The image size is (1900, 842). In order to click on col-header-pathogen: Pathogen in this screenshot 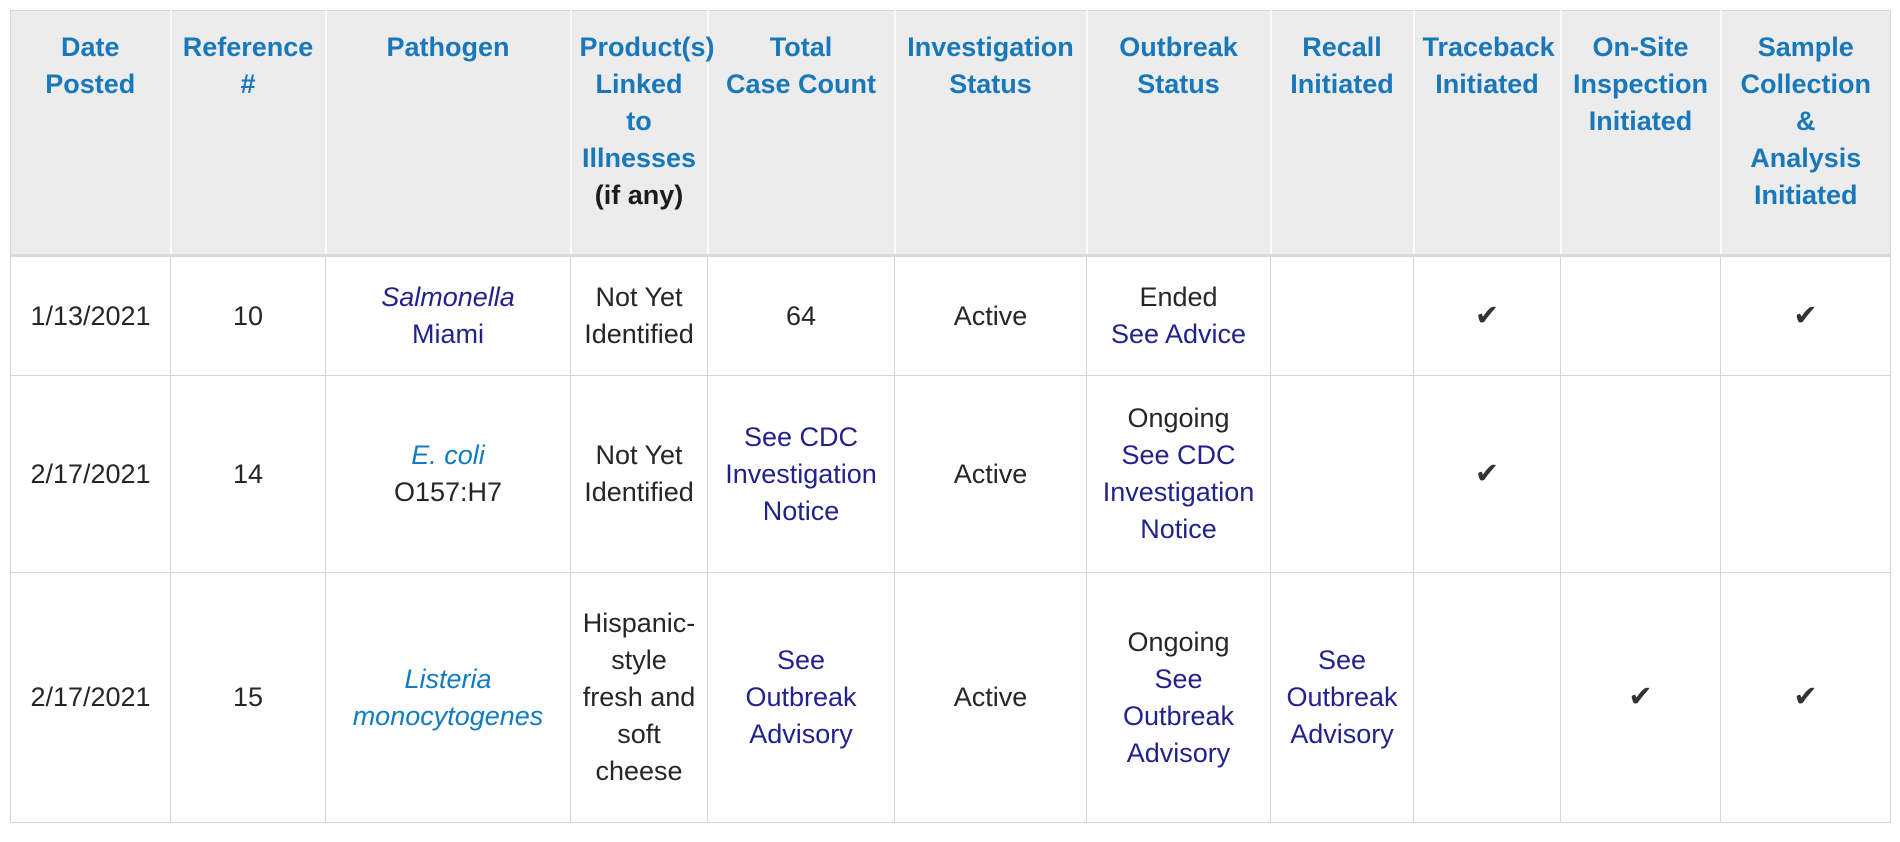, I will do `click(448, 133)`.